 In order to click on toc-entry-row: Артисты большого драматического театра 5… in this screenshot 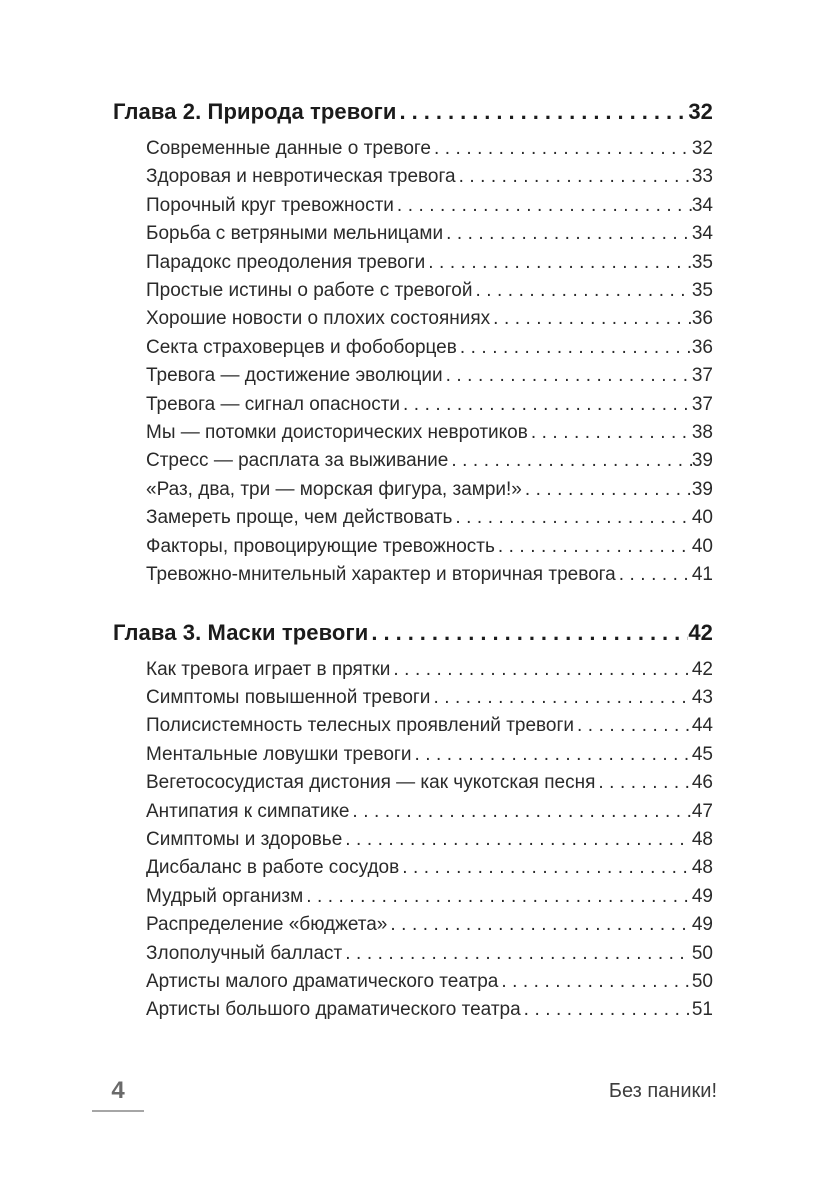, I will do `click(413, 1010)`.